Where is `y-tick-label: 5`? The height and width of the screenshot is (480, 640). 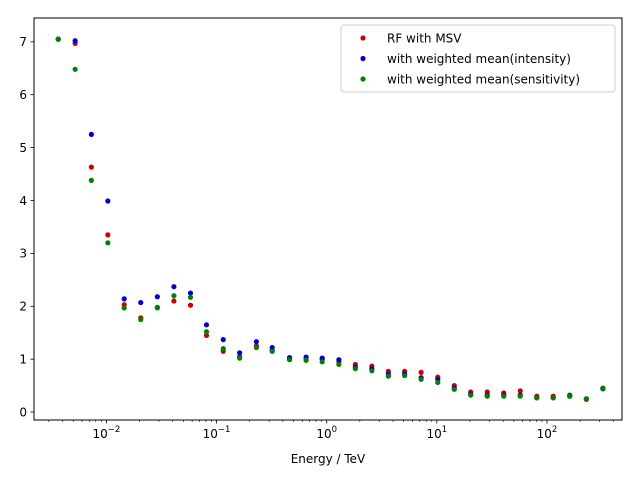 y-tick-label: 5 is located at coordinates (23, 148).